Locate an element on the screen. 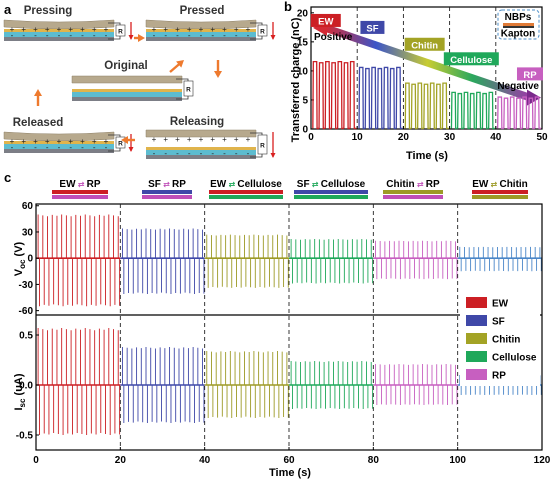  x-tick-label: 20 is located at coordinates (121, 460).